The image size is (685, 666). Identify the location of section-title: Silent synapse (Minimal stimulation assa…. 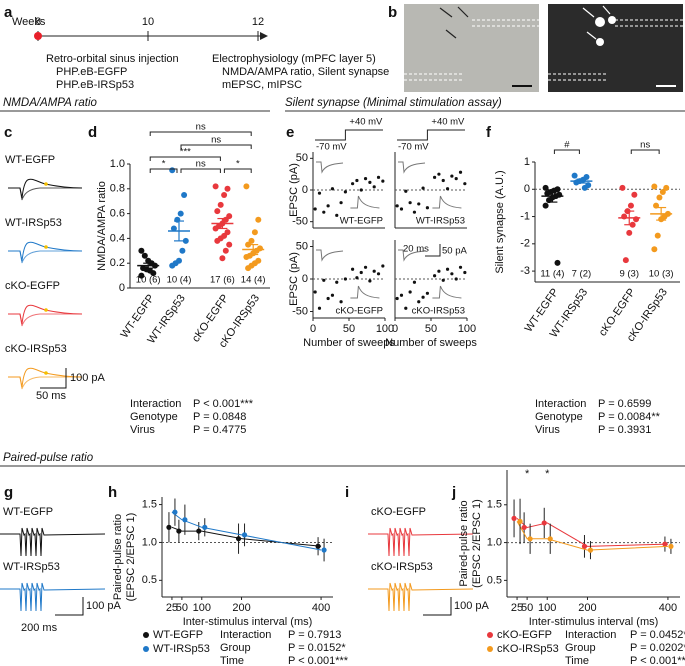
(393, 103).